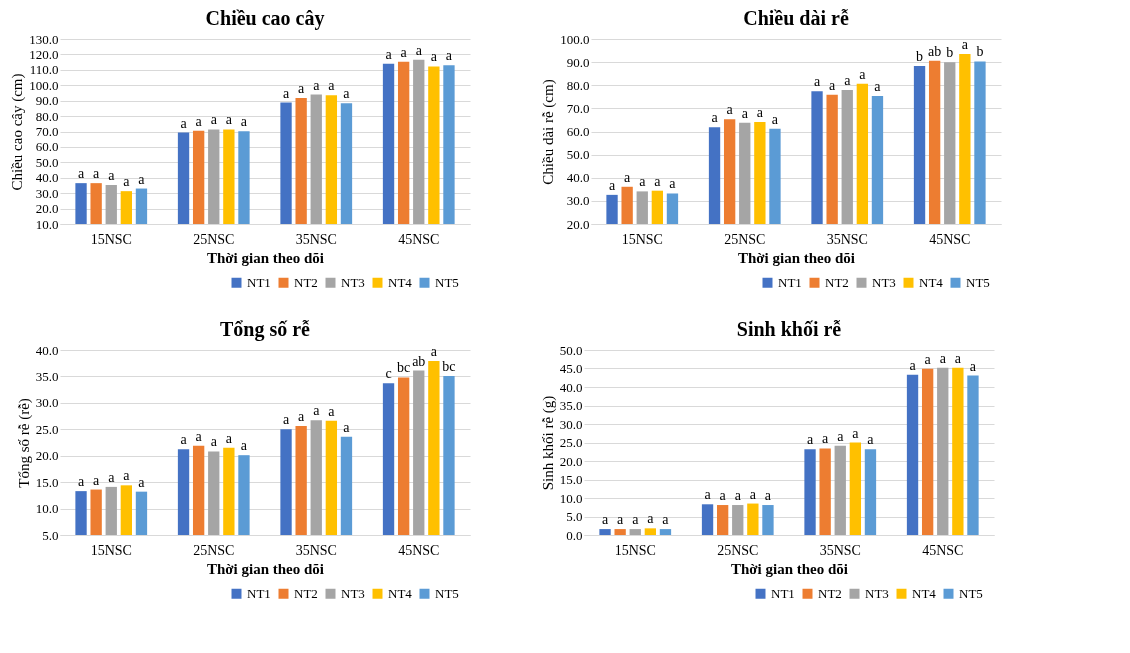 The height and width of the screenshot is (653, 1130). I want to click on data-label: ab, so click(935, 51).